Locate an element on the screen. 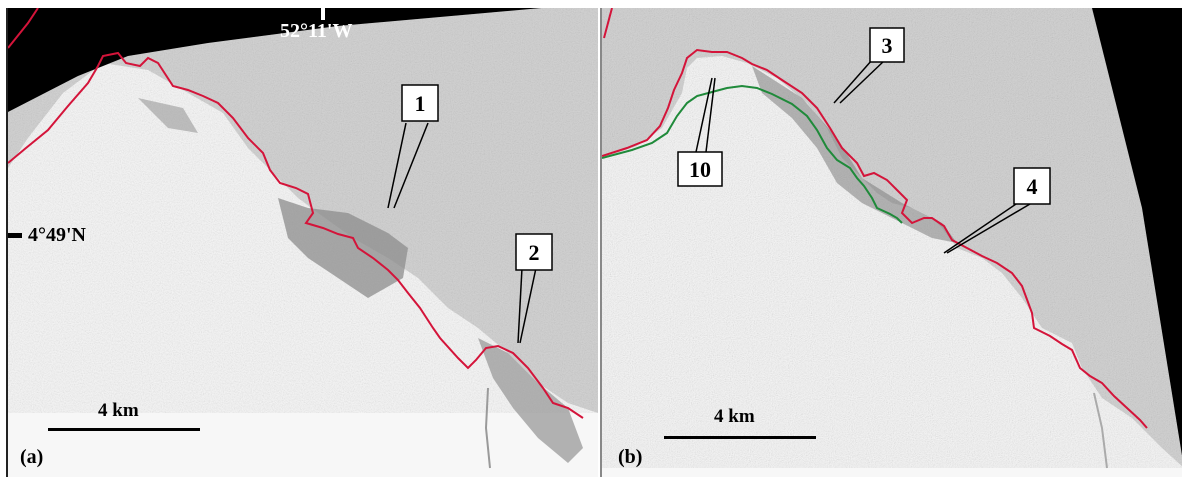  coastline-green is located at coordinates (752, 154).